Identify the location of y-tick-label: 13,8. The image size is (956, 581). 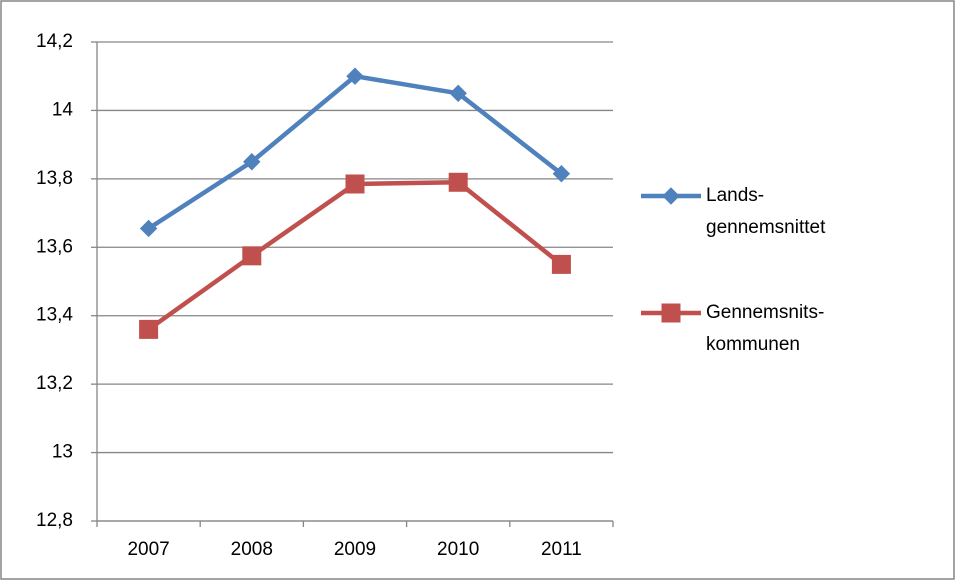
(54, 178).